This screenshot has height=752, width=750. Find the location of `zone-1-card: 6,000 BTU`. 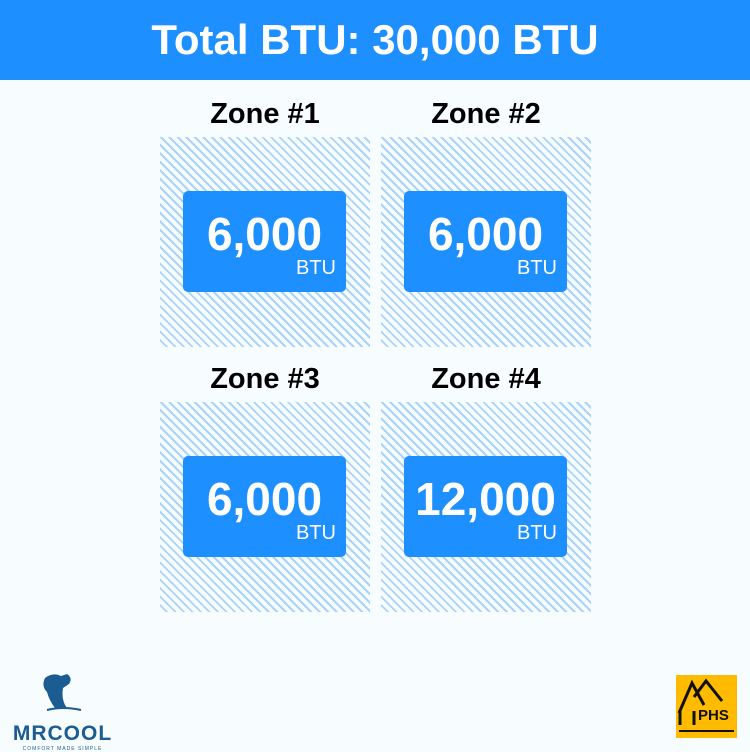

zone-1-card: 6,000 BTU is located at coordinates (264, 241).